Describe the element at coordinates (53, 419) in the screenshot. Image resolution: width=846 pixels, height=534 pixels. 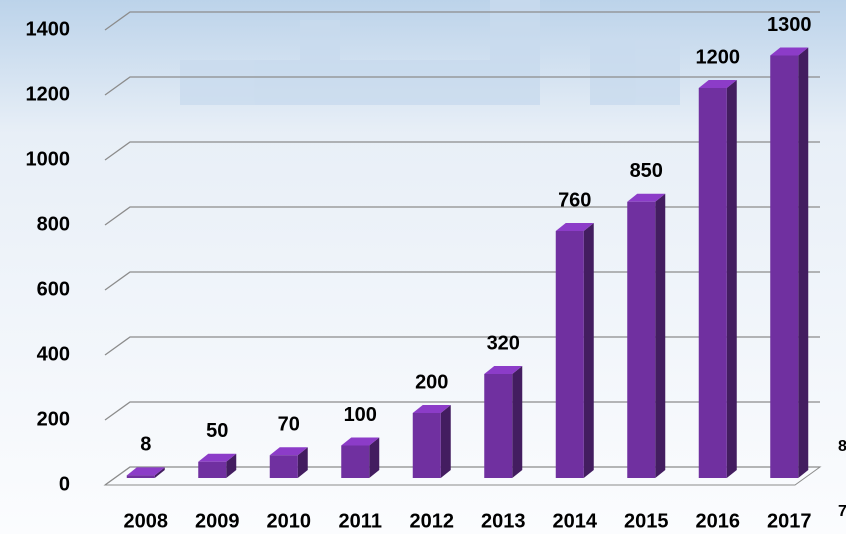
I see `y-tick-label: 200` at that location.